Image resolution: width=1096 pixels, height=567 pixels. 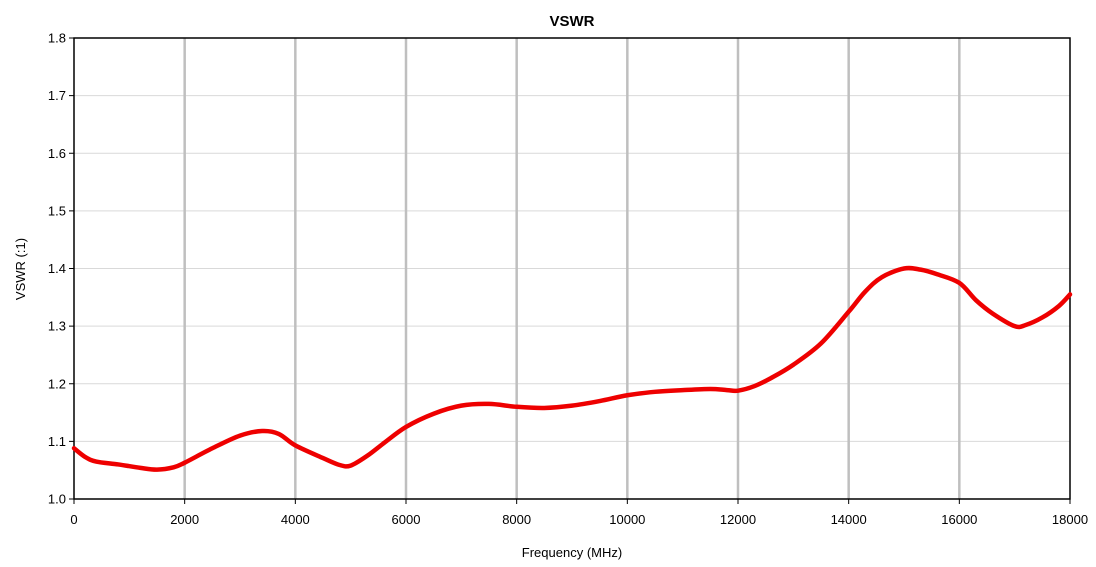 What do you see at coordinates (57, 499) in the screenshot?
I see `y-tick-label: 1.0` at bounding box center [57, 499].